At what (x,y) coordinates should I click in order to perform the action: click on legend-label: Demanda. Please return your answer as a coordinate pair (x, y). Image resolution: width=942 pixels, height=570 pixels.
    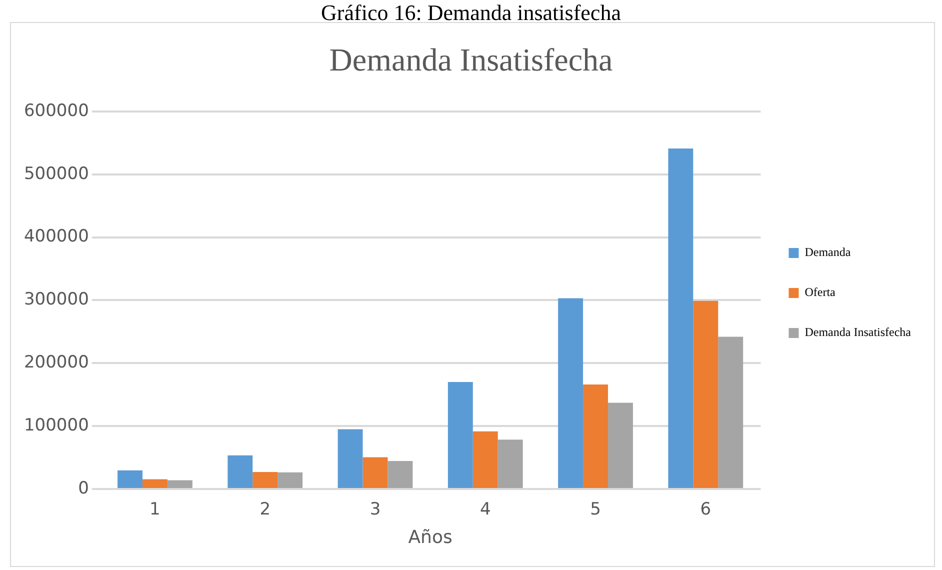
    Looking at the image, I should click on (828, 252).